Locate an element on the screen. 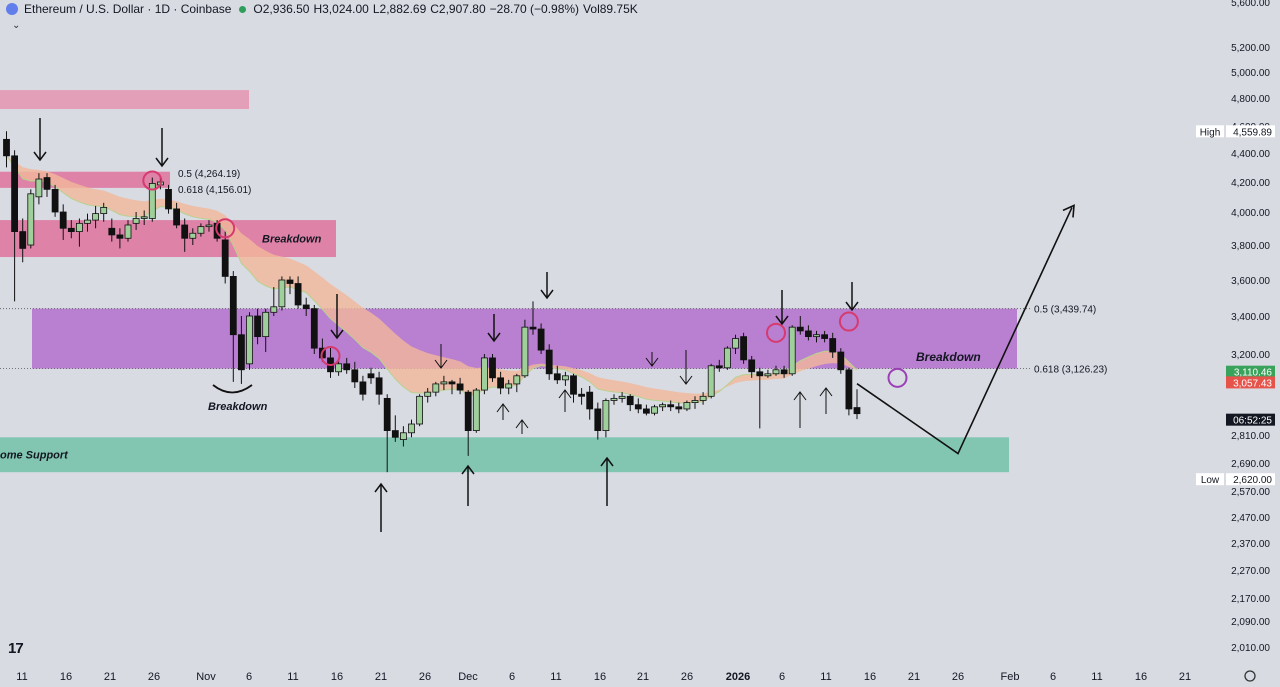 This screenshot has height=687, width=1280. ohlc-low: L2,882.69 is located at coordinates (399, 9).